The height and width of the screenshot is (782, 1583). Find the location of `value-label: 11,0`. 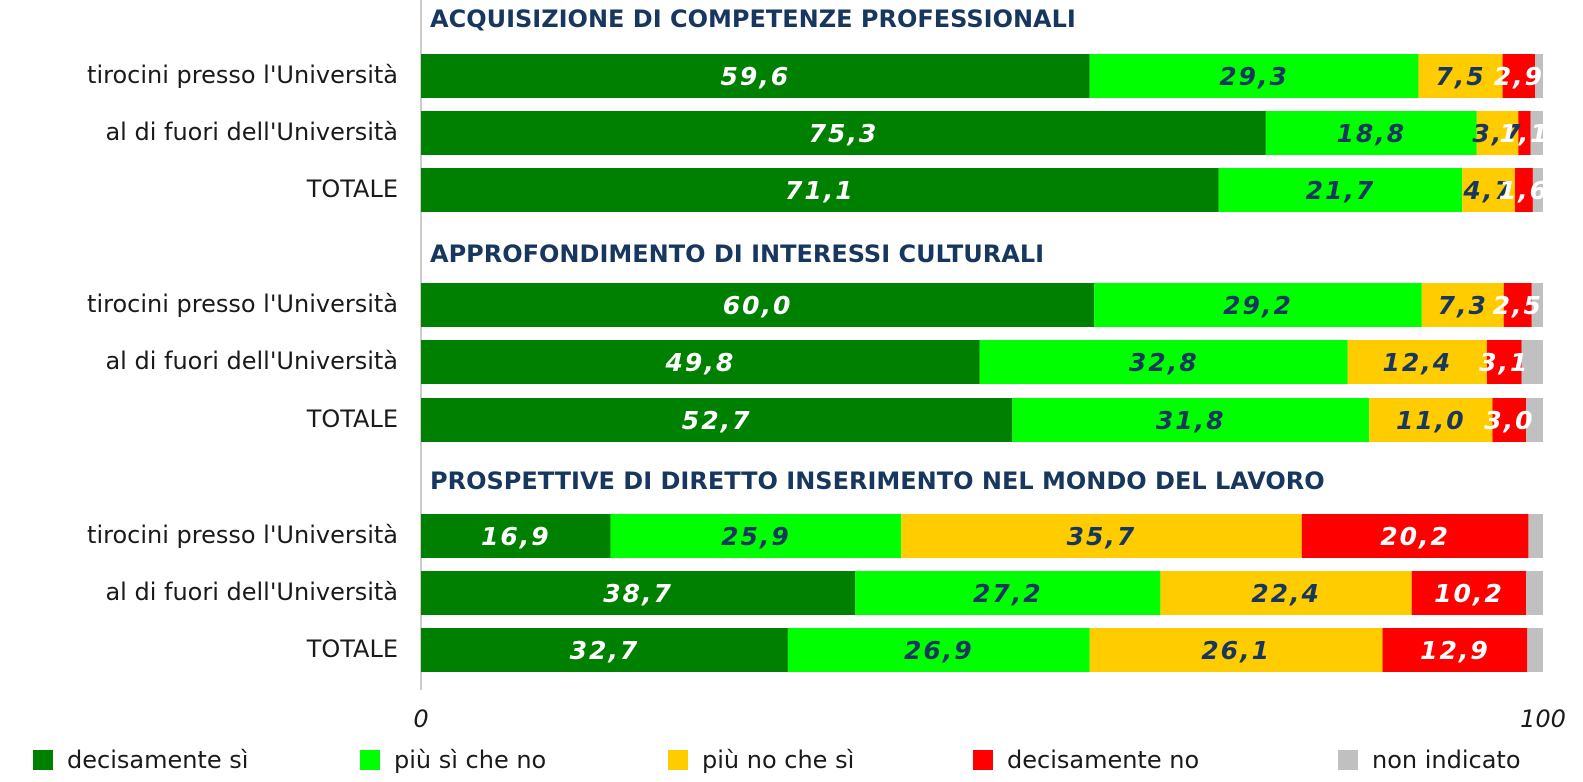

value-label: 11,0 is located at coordinates (1431, 420).